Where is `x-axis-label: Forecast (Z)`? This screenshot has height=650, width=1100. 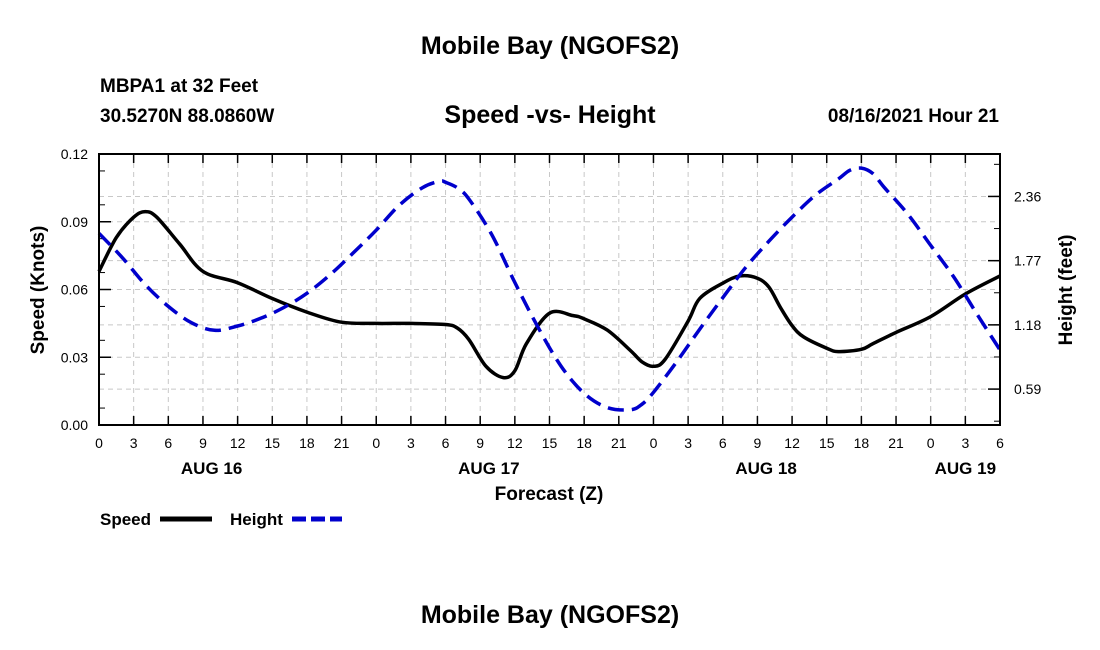
x-axis-label: Forecast (Z) is located at coordinates (549, 494).